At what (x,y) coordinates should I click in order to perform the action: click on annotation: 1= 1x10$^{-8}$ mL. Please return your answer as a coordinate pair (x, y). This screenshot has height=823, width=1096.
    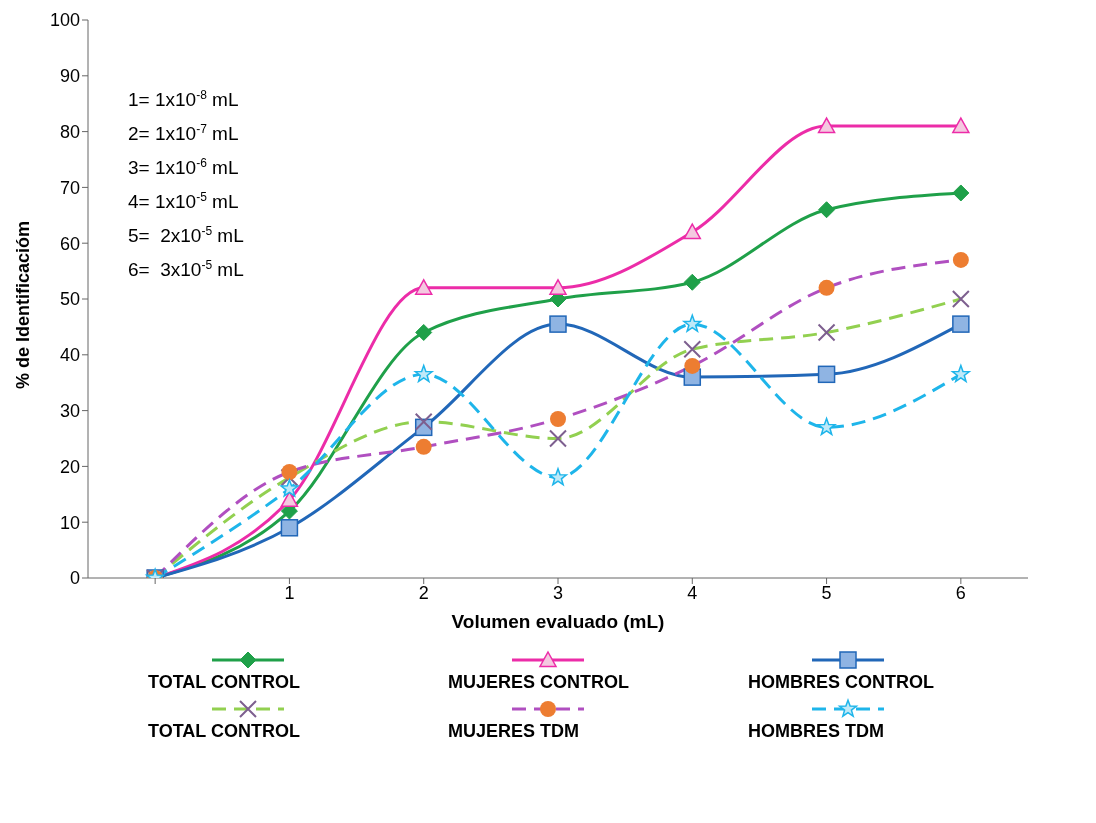
    Looking at the image, I should click on (183, 99).